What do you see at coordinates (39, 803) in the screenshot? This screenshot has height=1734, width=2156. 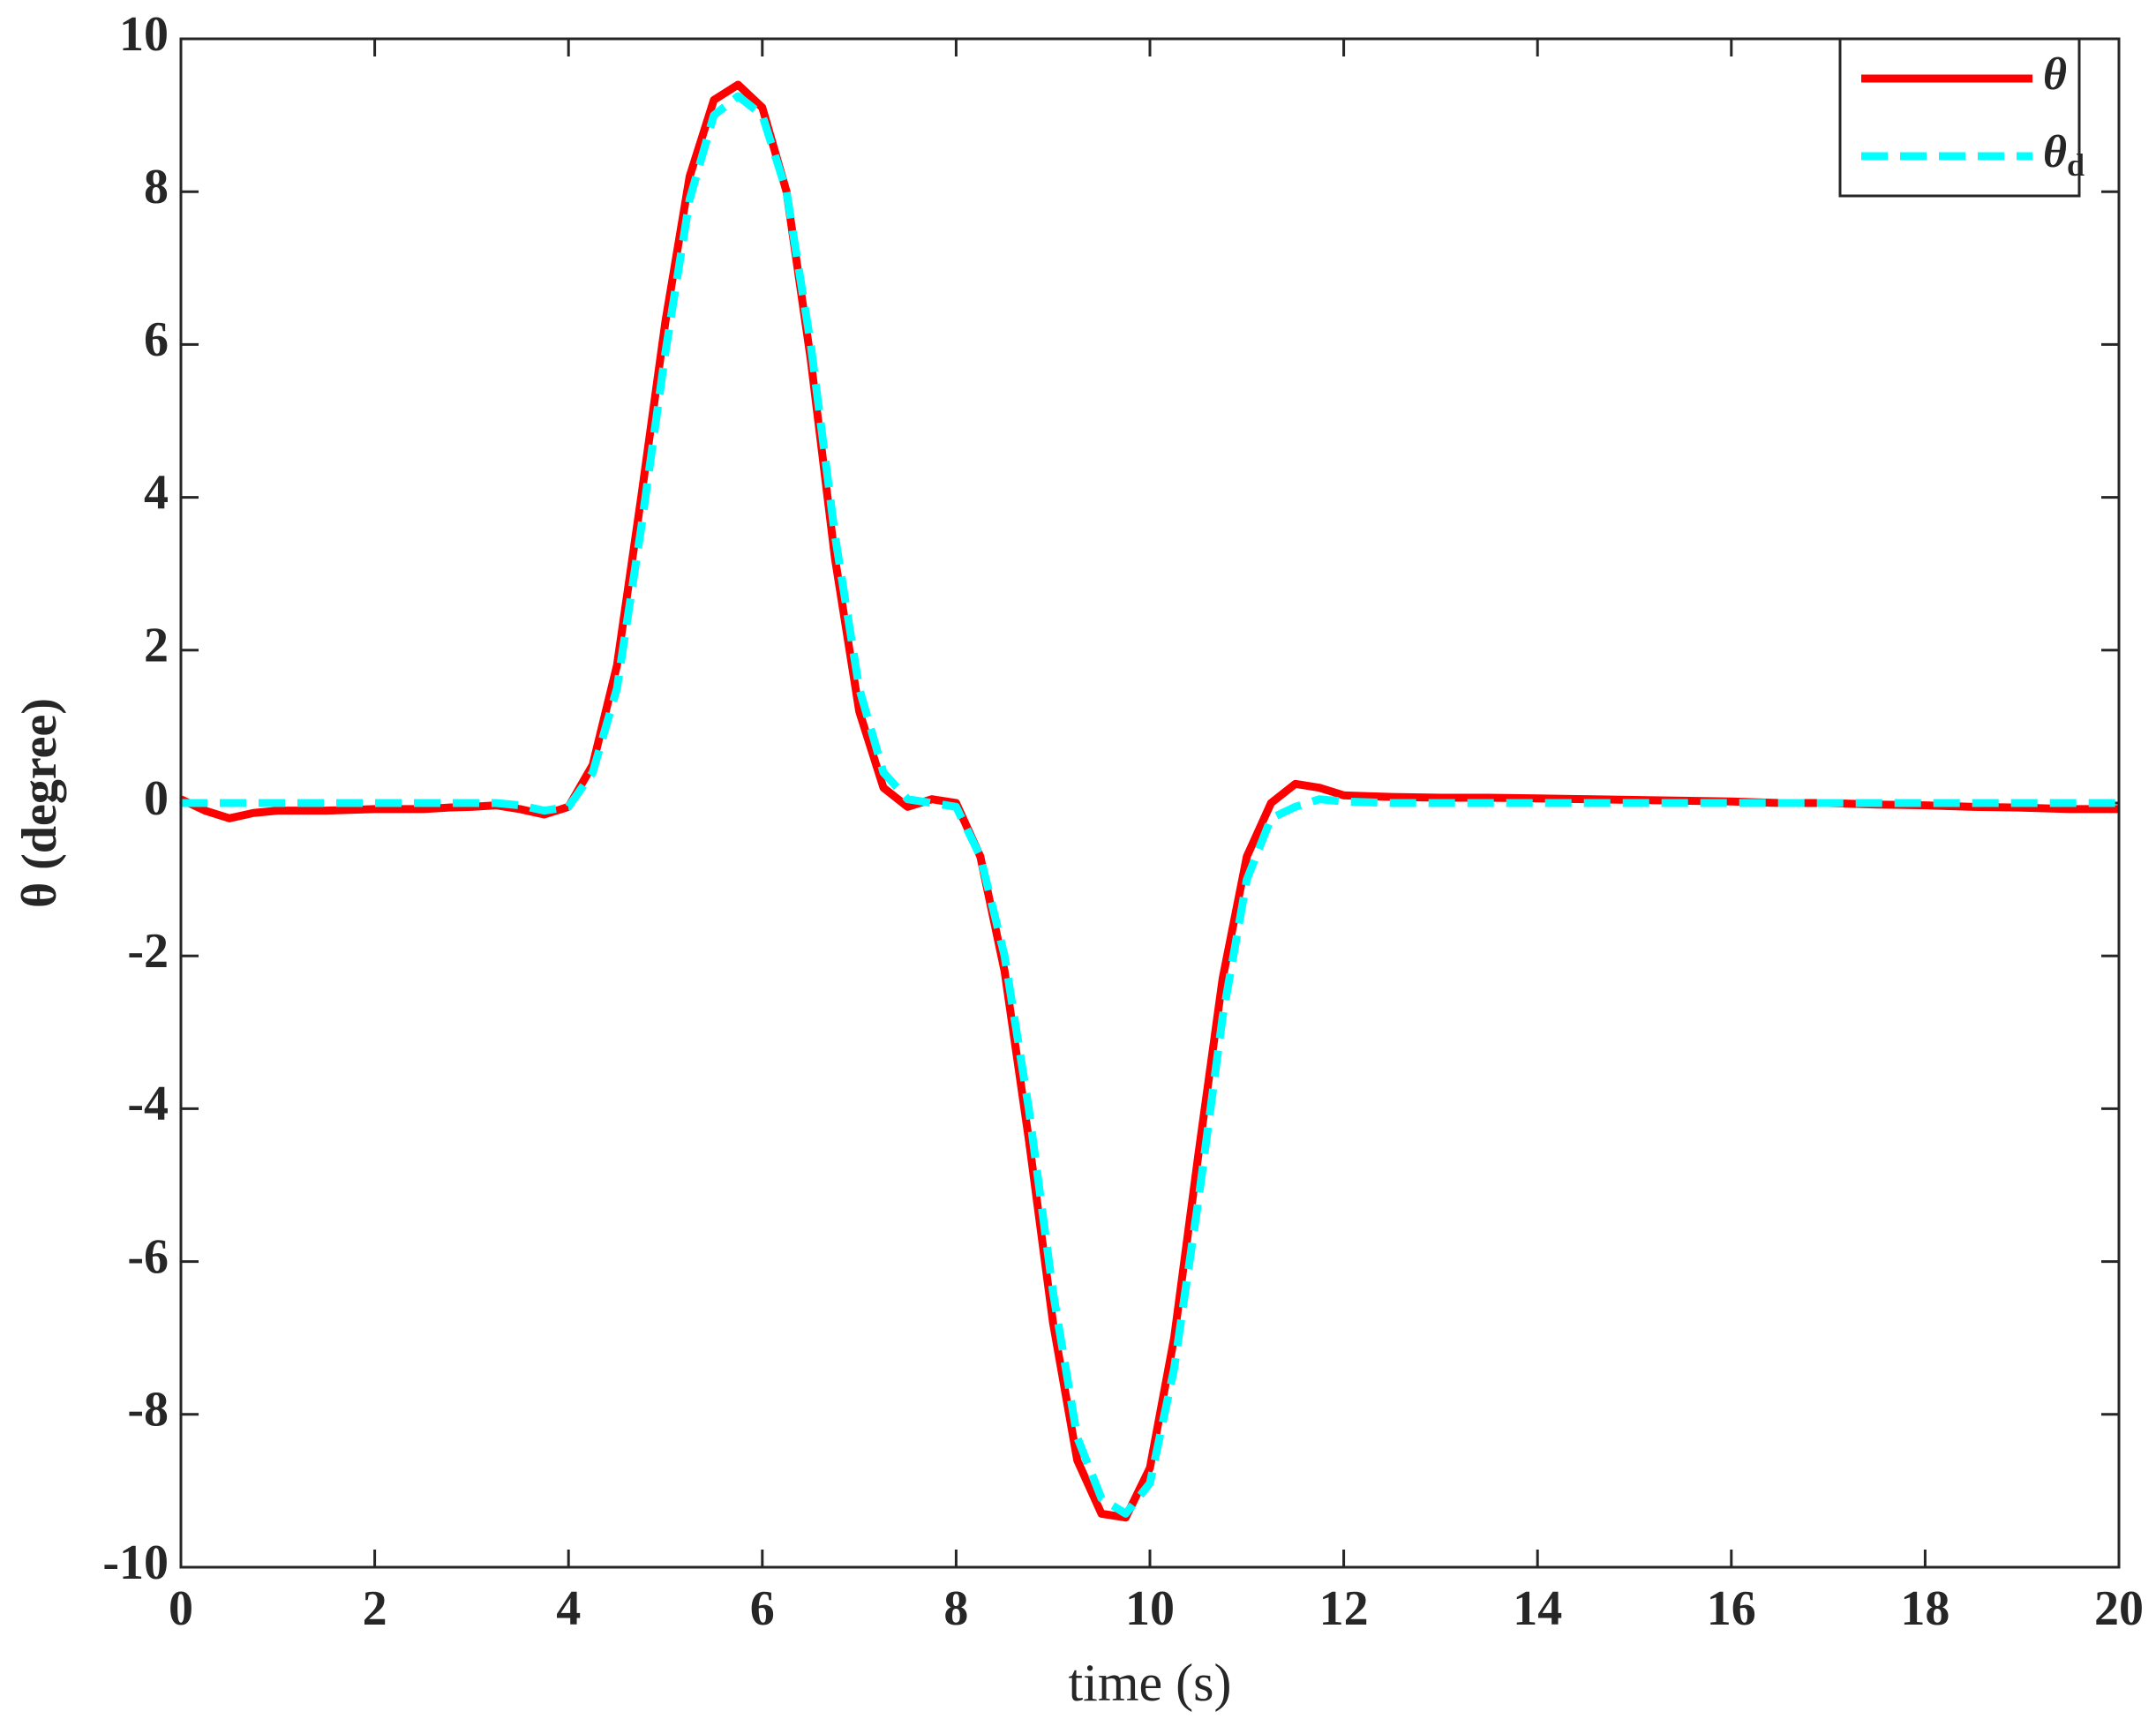 I see `y-axis-label: θ (degree)` at bounding box center [39, 803].